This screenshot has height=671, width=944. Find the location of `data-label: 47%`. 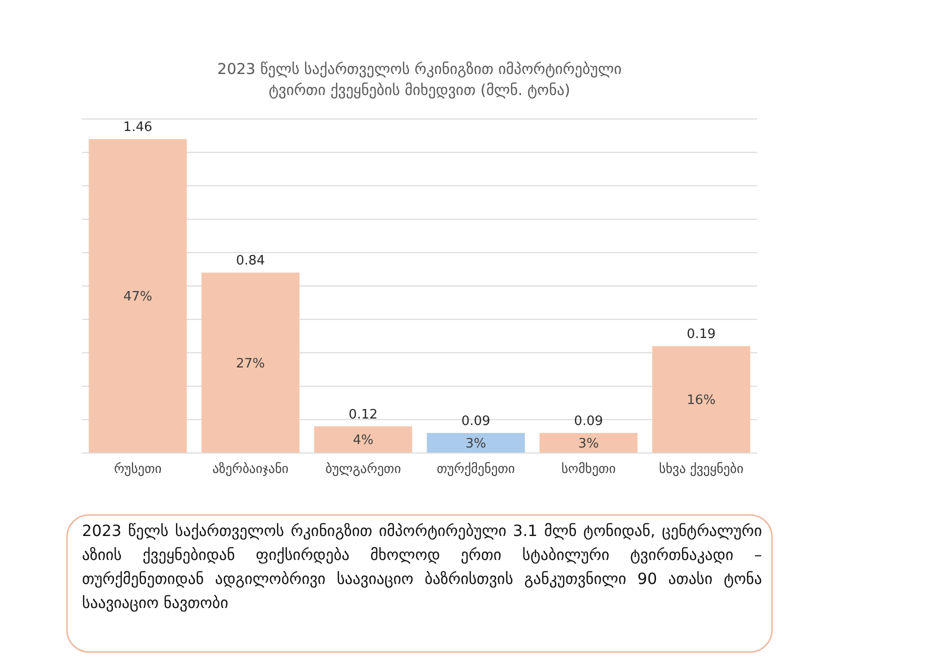

data-label: 47% is located at coordinates (137, 297).